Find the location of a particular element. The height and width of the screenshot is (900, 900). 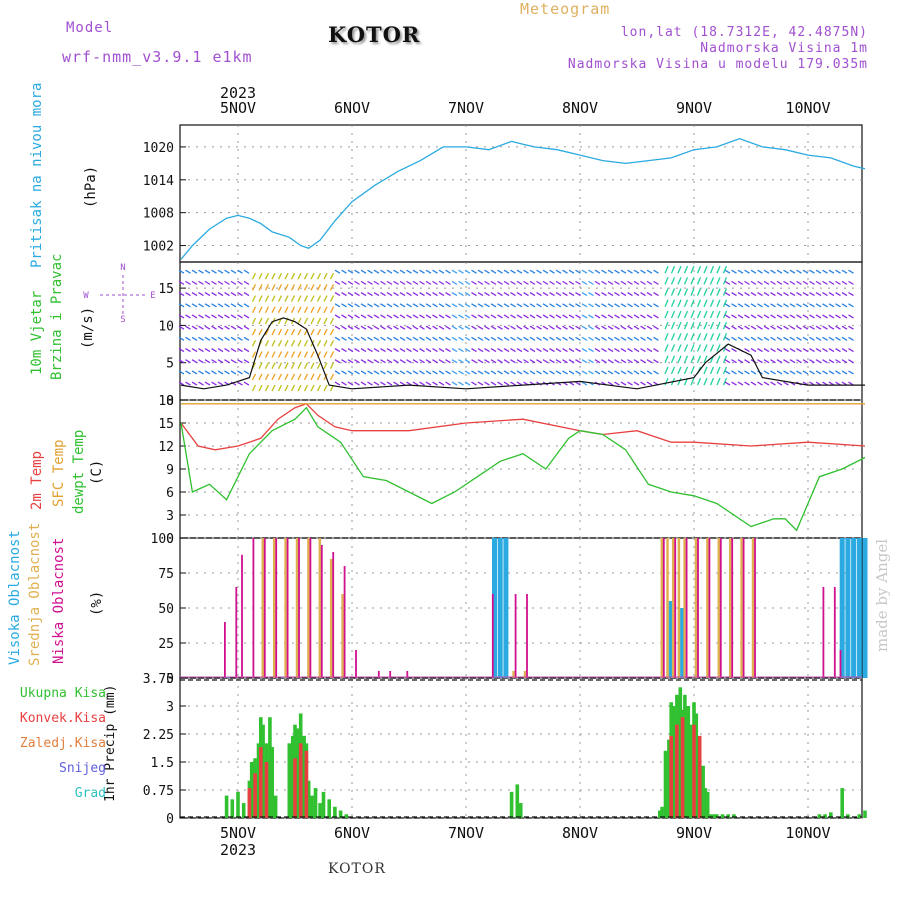

x-year-label-bottom: 2023 is located at coordinates (238, 850).